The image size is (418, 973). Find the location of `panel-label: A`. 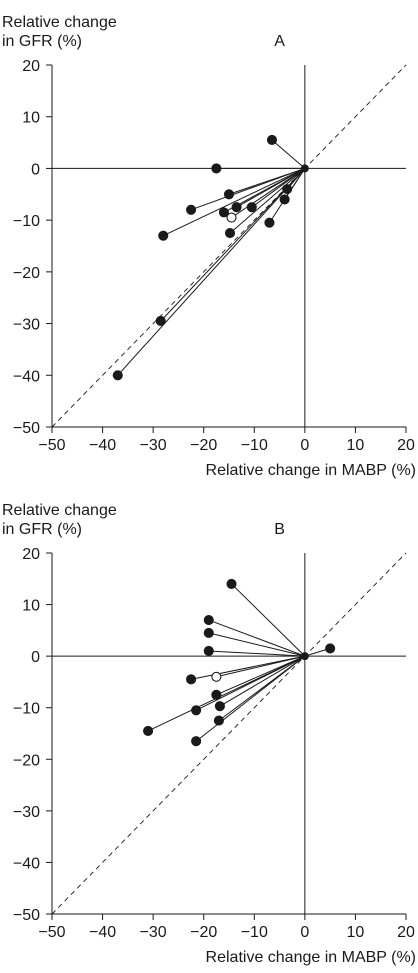

panel-label: A is located at coordinates (279, 41).